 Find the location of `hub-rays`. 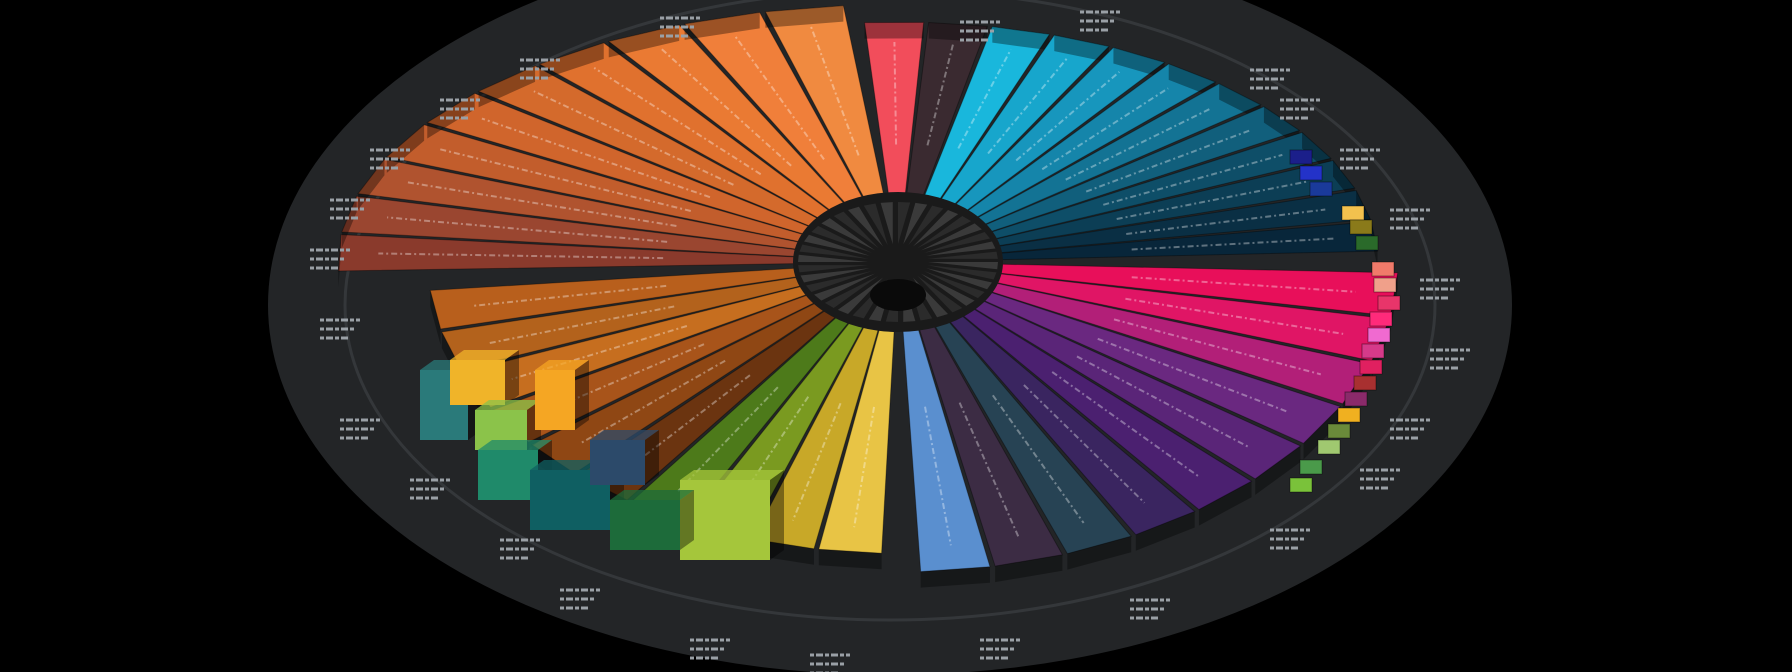

hub-rays is located at coordinates (898, 262).